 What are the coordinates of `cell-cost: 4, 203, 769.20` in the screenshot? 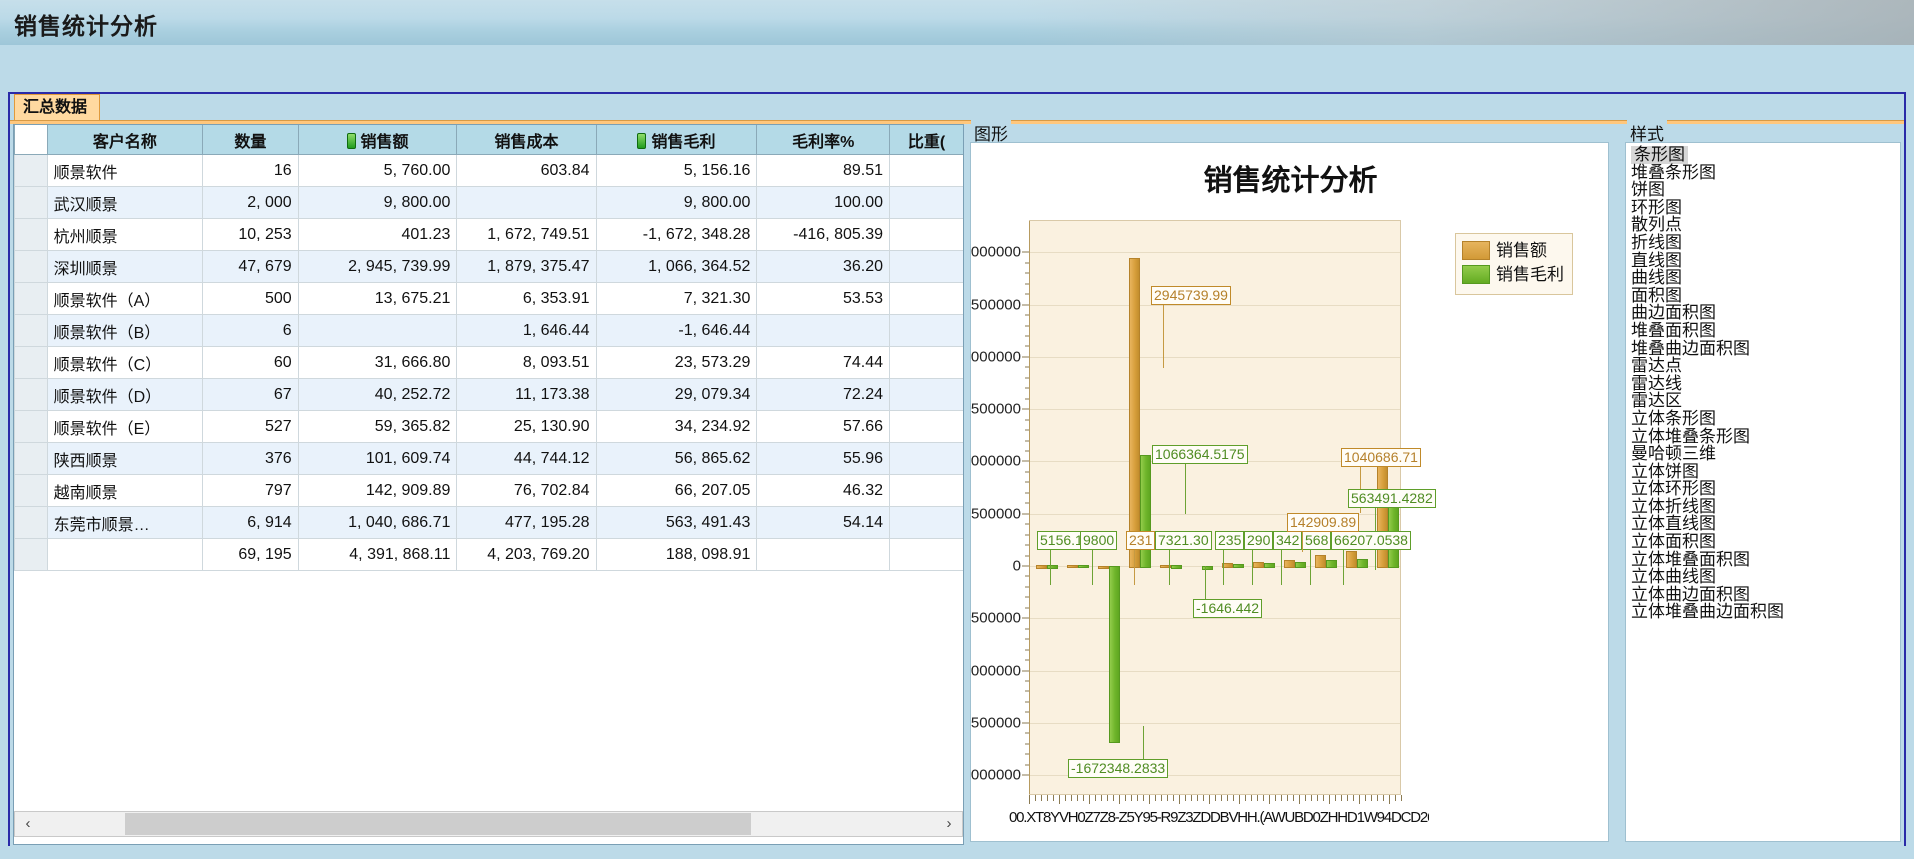 It's located at (526, 554).